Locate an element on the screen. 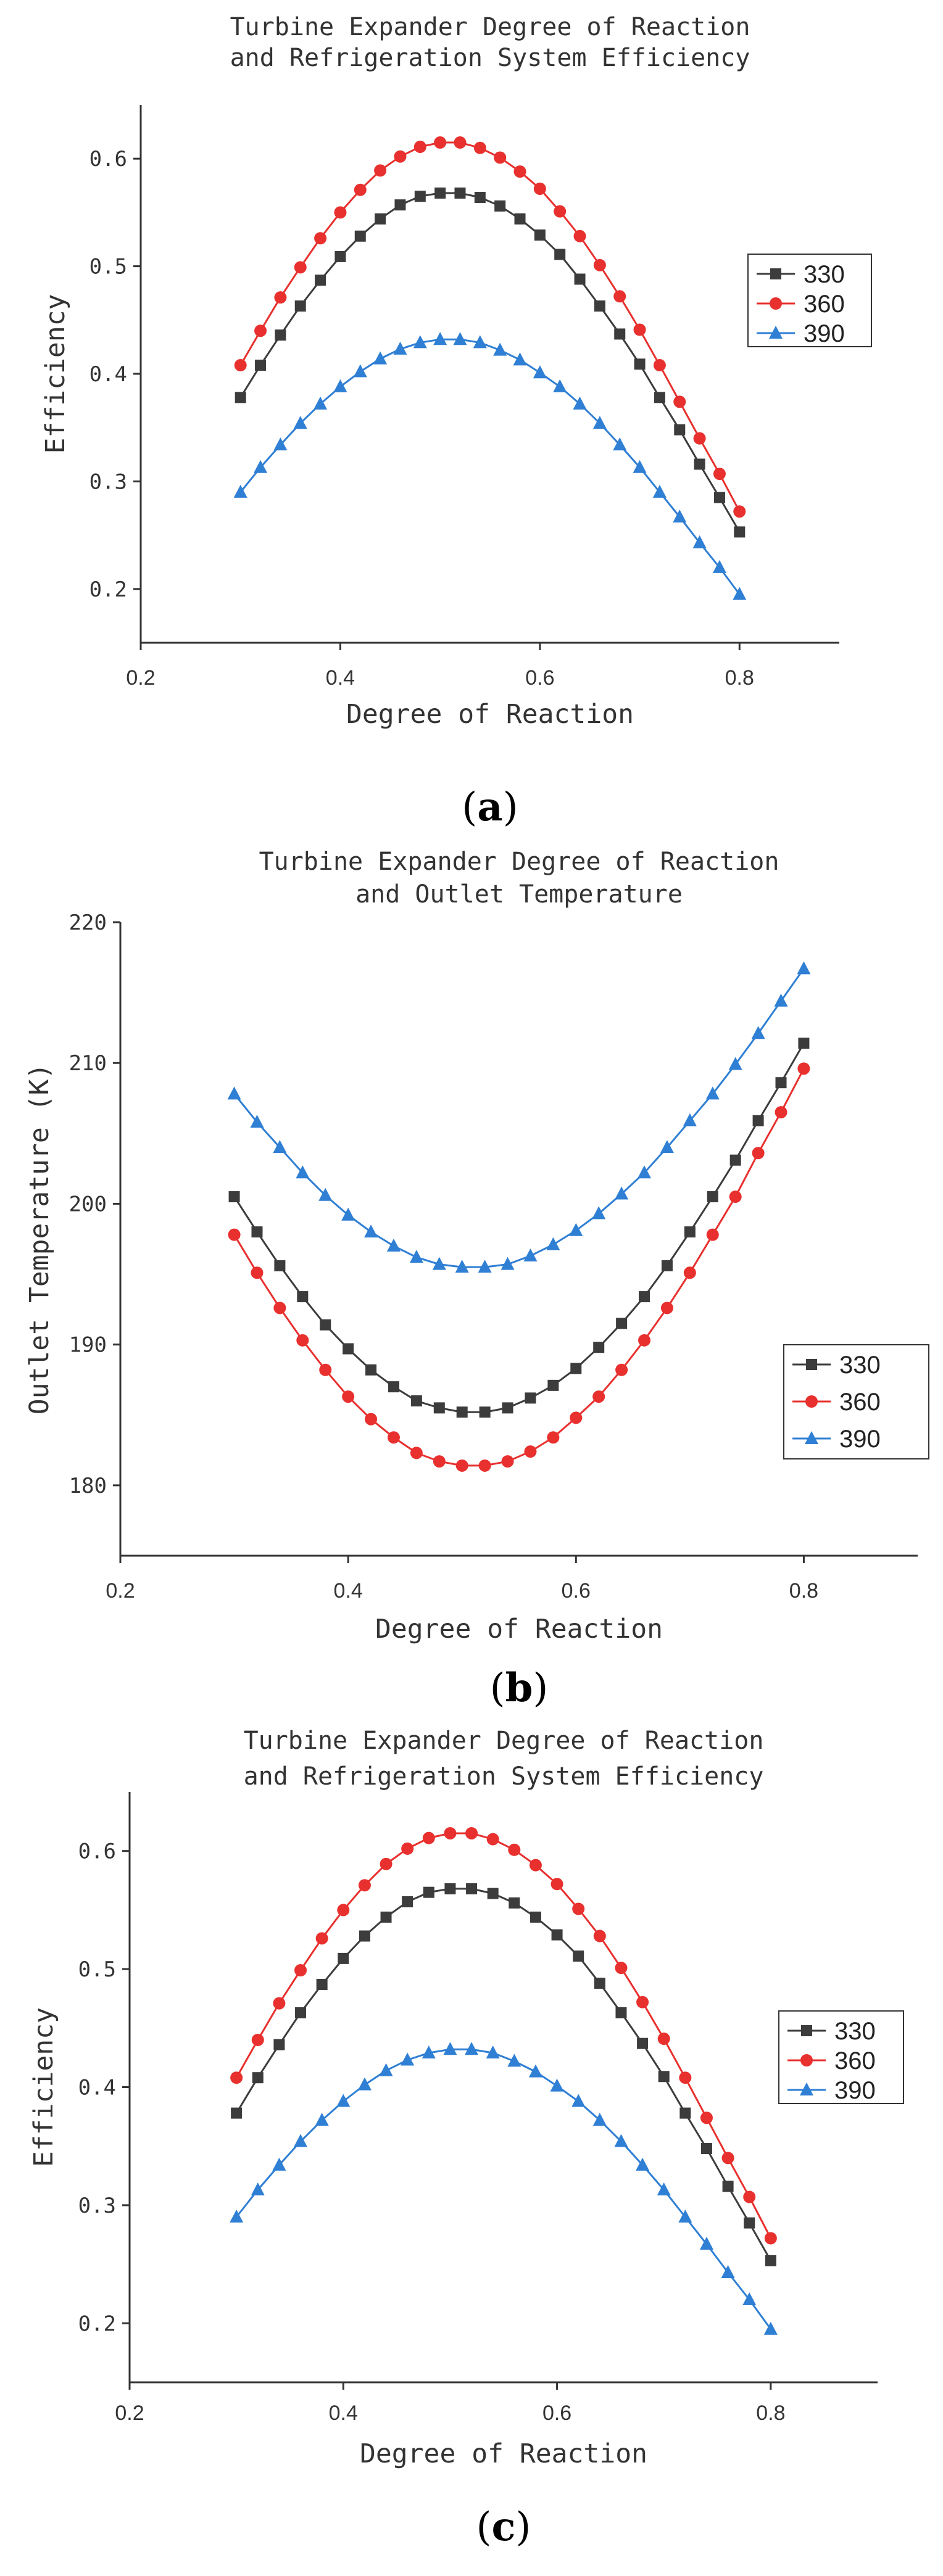 The height and width of the screenshot is (2576, 943). x-tick-label: 0.2 is located at coordinates (129, 2413).